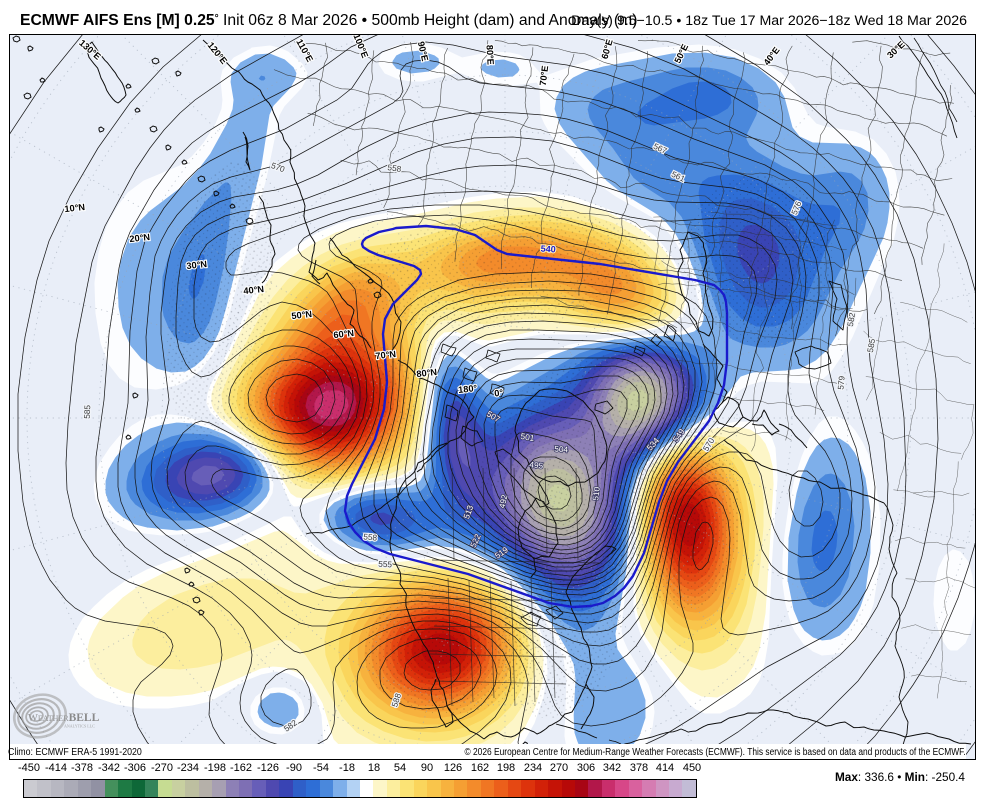 The height and width of the screenshot is (808, 984). I want to click on svg-text: 510, so click(596, 493).